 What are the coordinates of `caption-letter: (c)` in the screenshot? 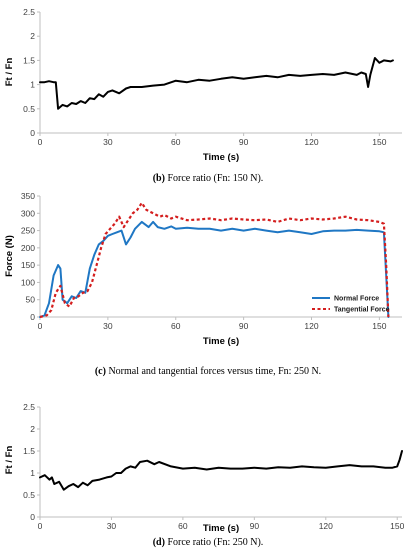 It's located at (100, 371).